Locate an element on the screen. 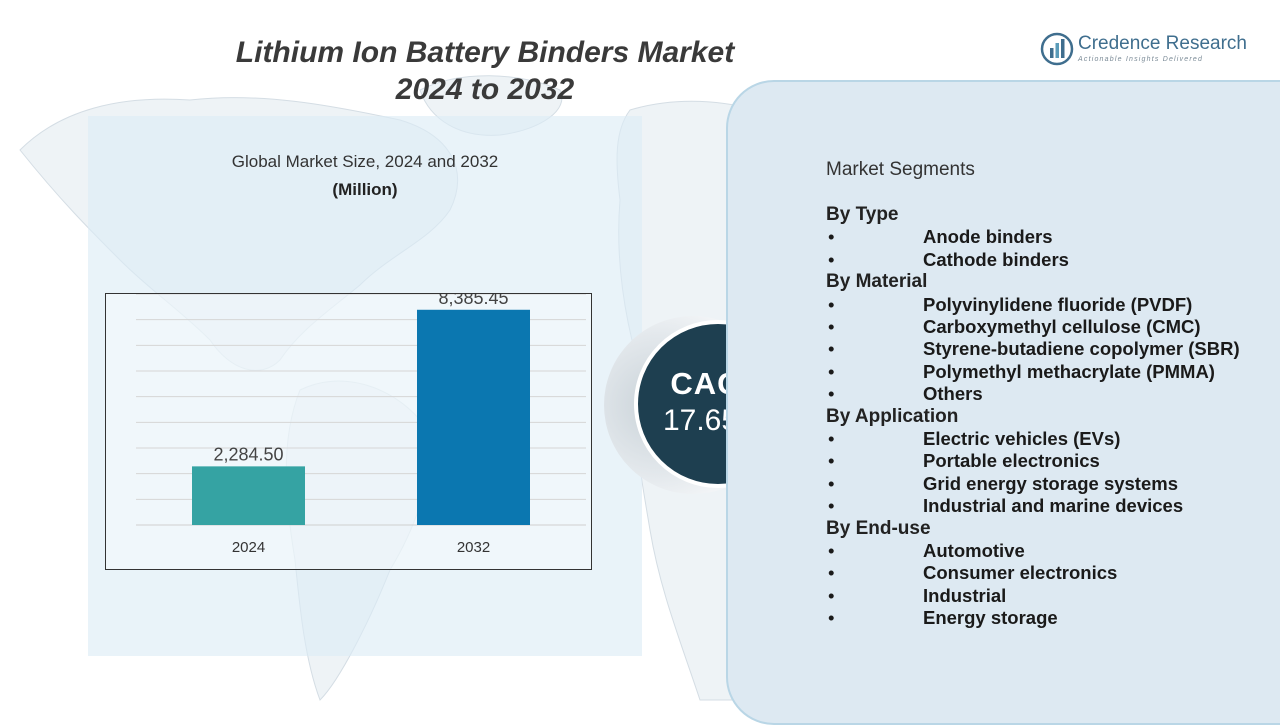 Image resolution: width=1280 pixels, height=725 pixels. bar-2032 is located at coordinates (473, 417).